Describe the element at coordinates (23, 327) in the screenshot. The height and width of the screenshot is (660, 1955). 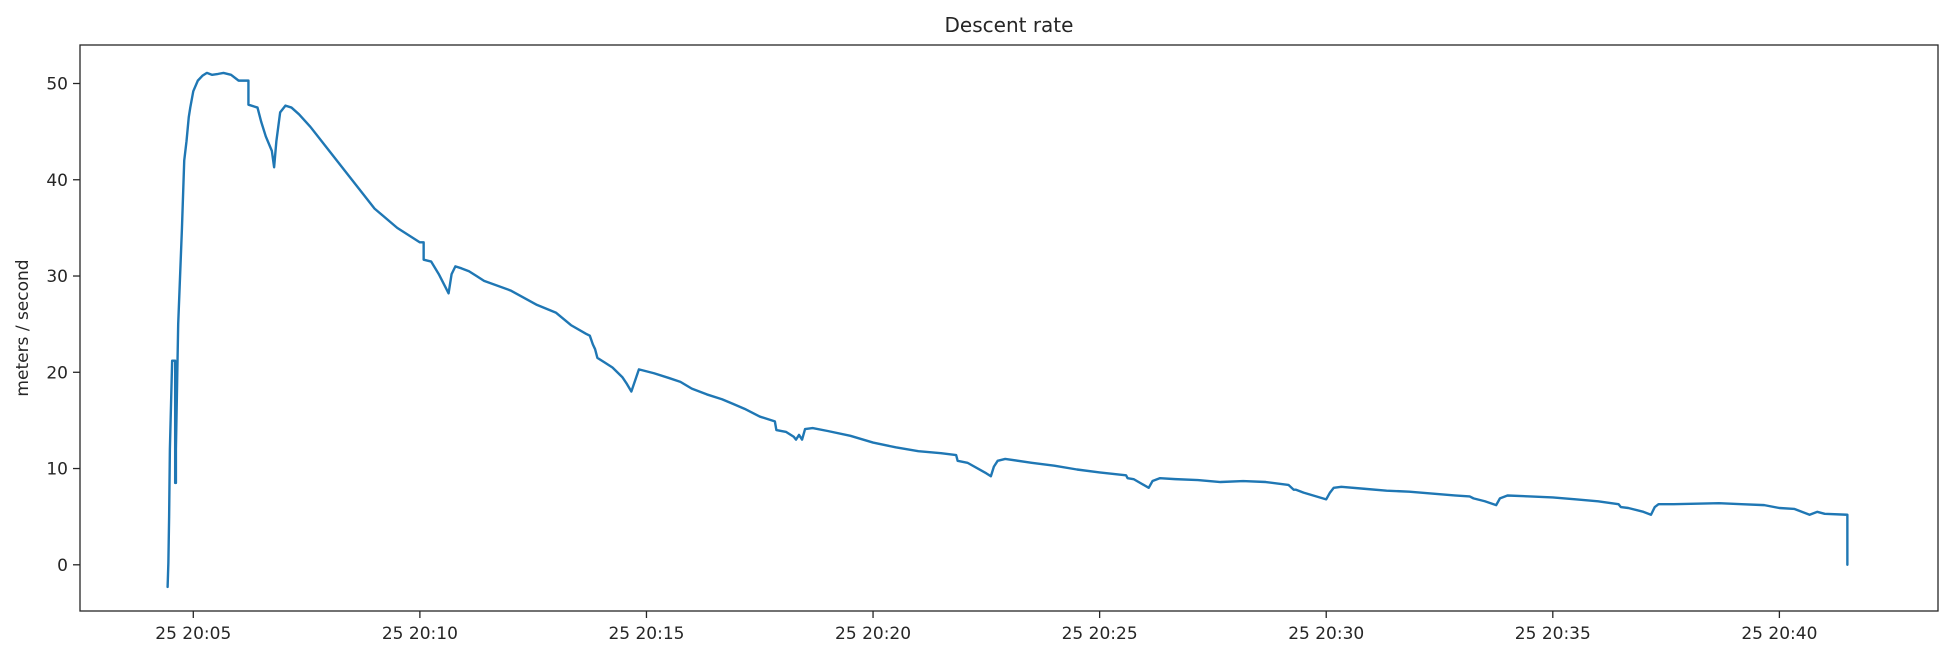
I see `y-axis-label: meters / second` at that location.